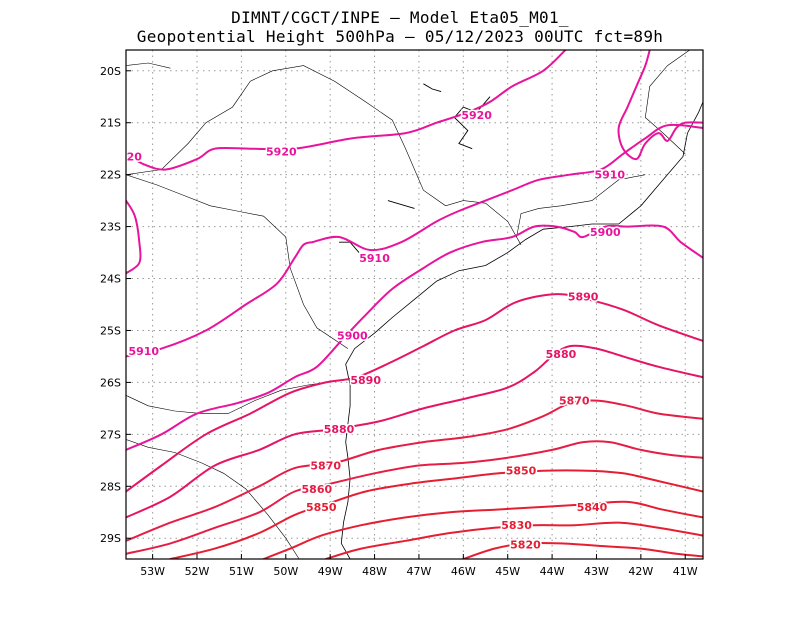 This screenshot has height=618, width=800. Describe the element at coordinates (130, 156) in the screenshot. I see `contour-label: 920` at that location.